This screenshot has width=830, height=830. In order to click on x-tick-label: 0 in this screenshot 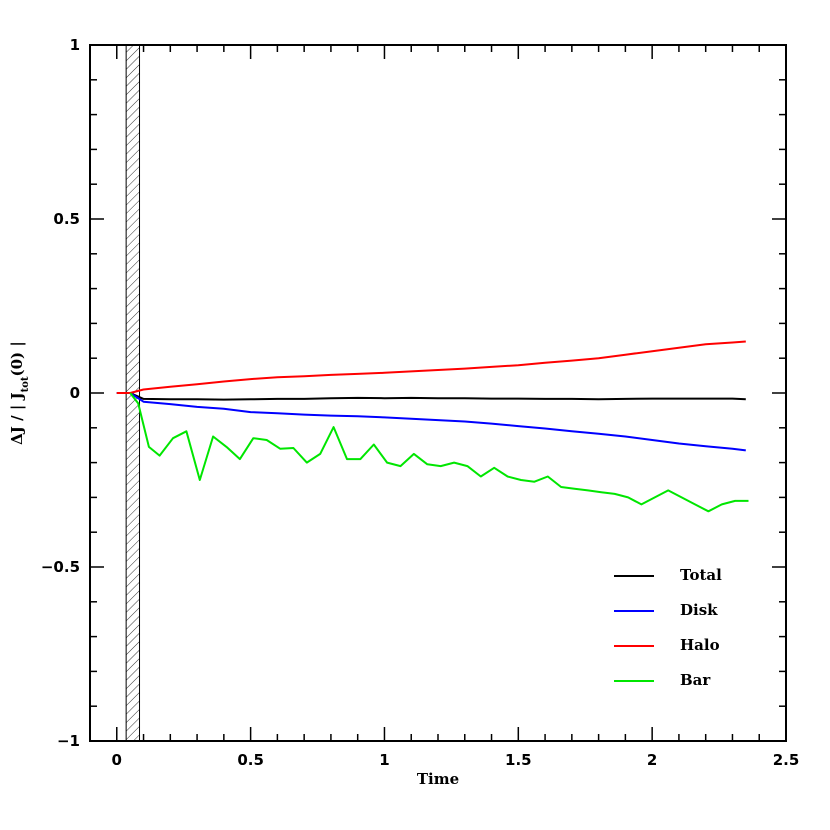, I will do `click(117, 760)`.